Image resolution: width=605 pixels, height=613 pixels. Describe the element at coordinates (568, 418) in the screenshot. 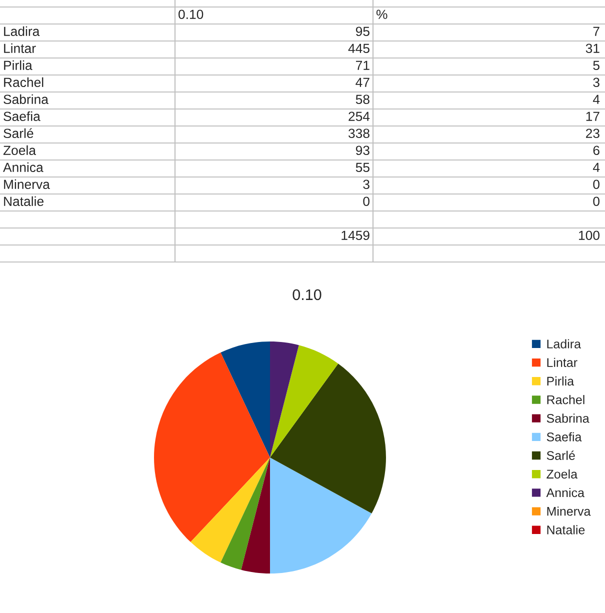

I see `legend-label: Sabrina` at that location.